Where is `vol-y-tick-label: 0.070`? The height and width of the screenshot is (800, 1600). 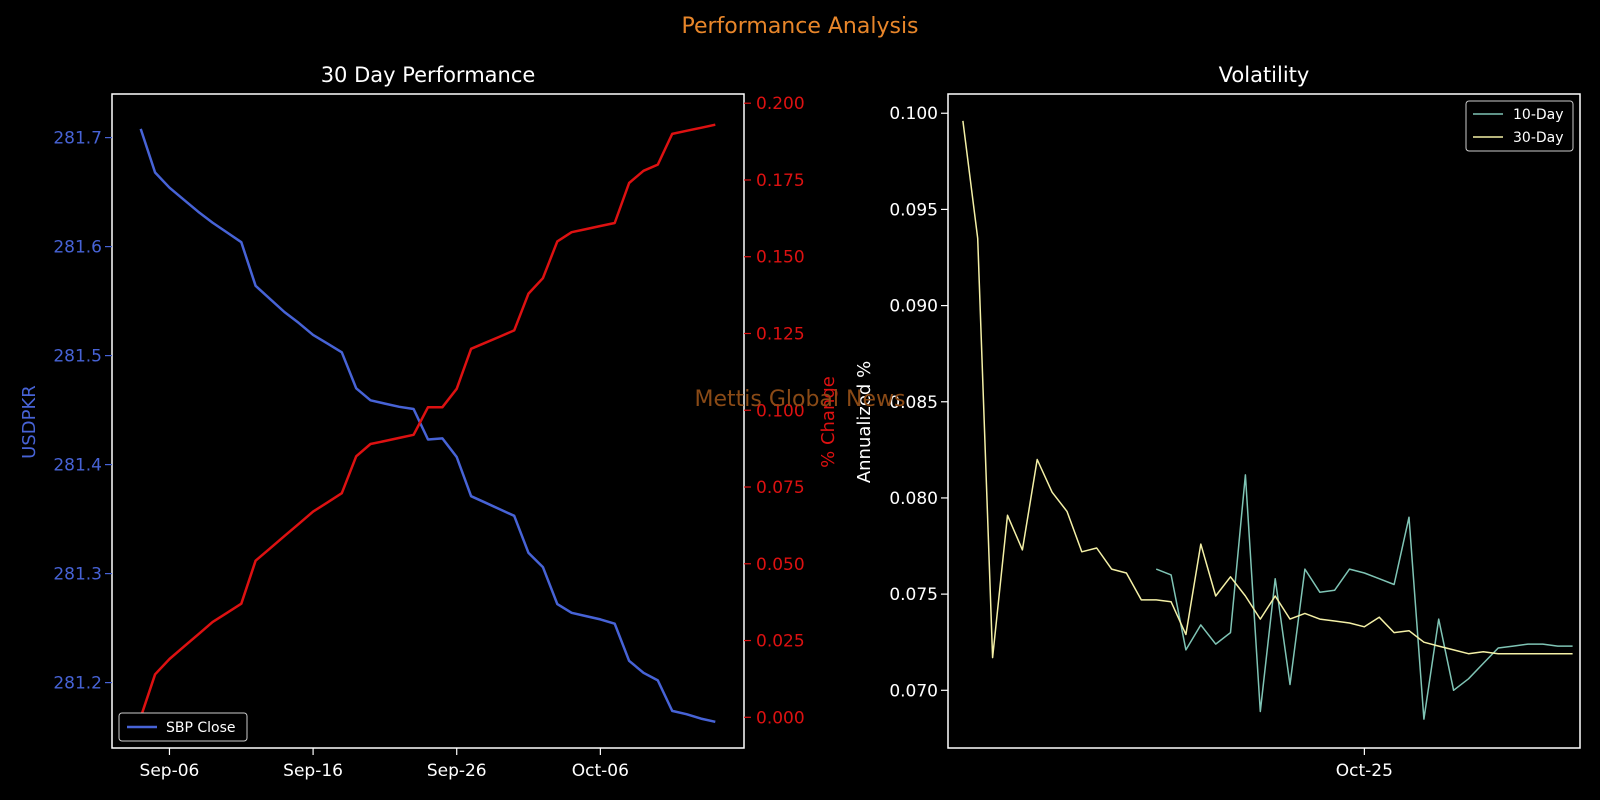
vol-y-tick-label: 0.070 is located at coordinates (913, 691).